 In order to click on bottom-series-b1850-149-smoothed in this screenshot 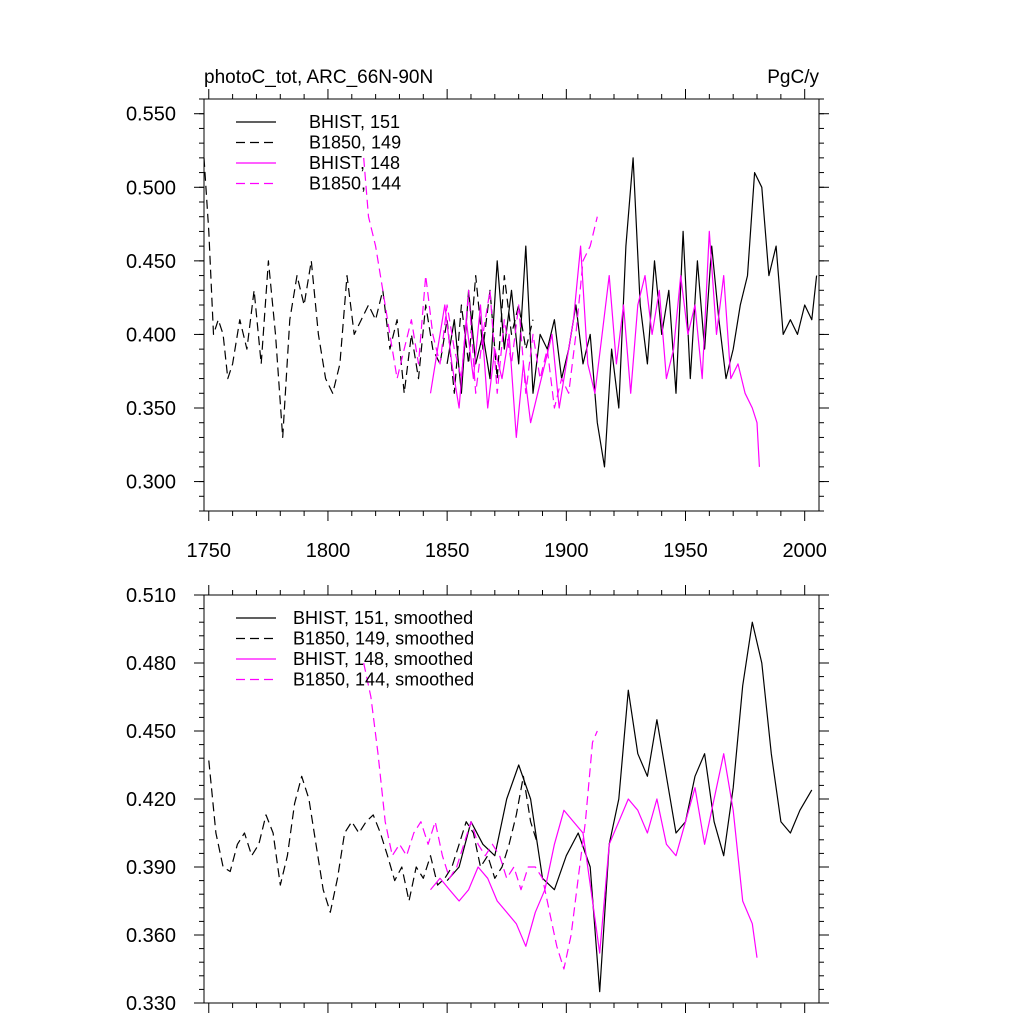, I will do `click(373, 836)`.